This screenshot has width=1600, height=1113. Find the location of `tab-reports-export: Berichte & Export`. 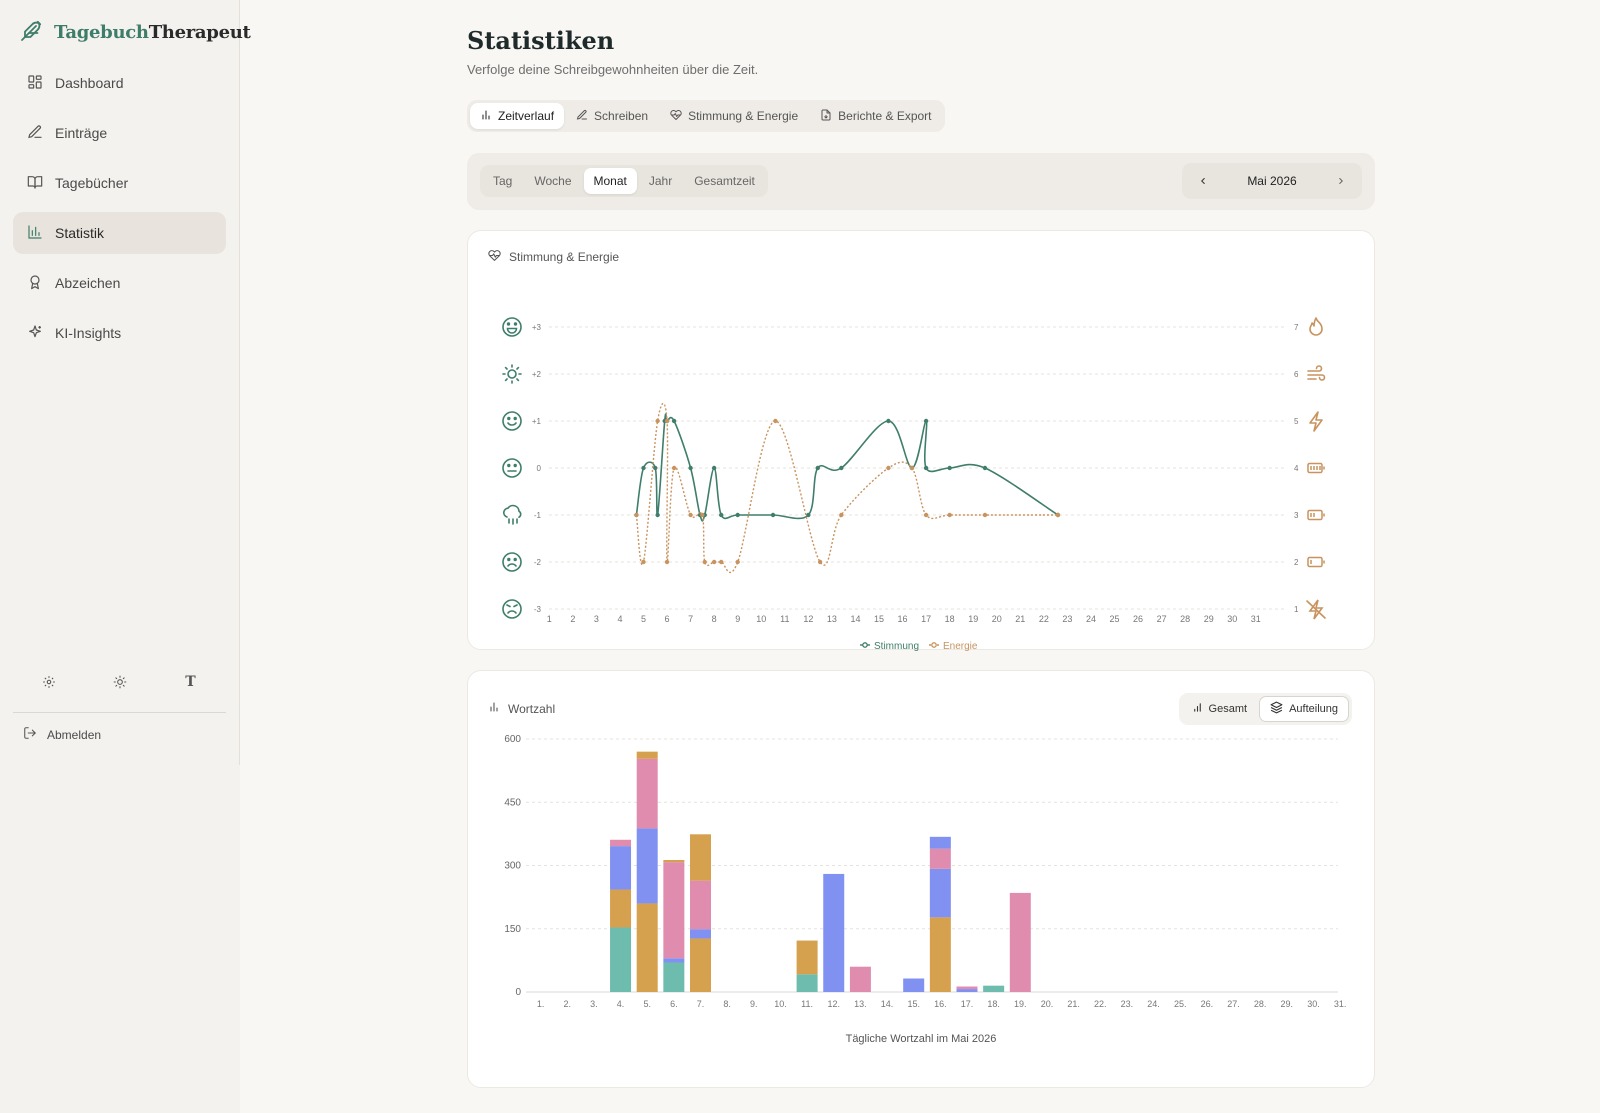

tab-reports-export: Berichte & Export is located at coordinates (875, 116).